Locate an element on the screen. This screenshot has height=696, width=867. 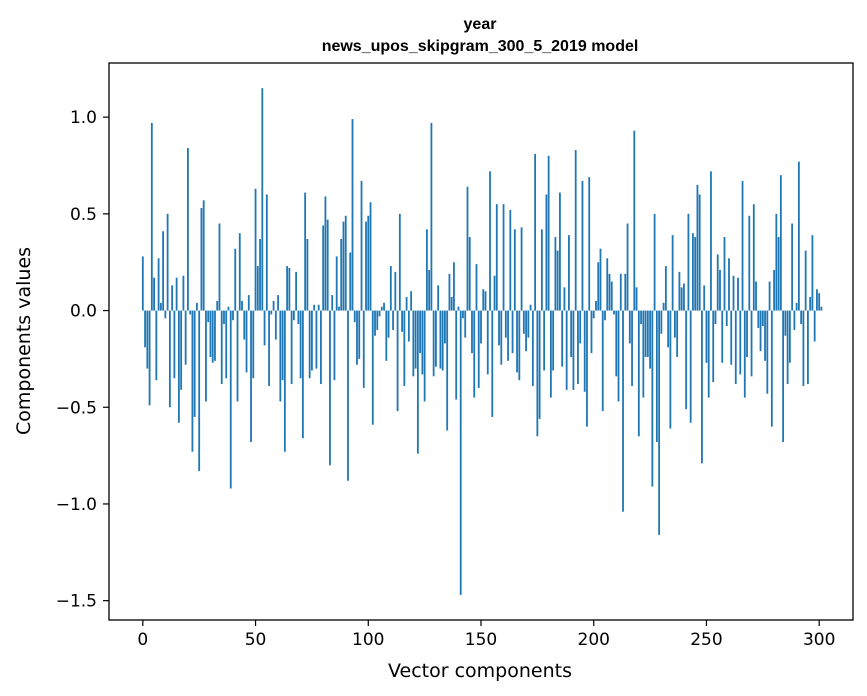
chart-subtitle: news_upos_skipgram_300_5_2019 model is located at coordinates (480, 46).